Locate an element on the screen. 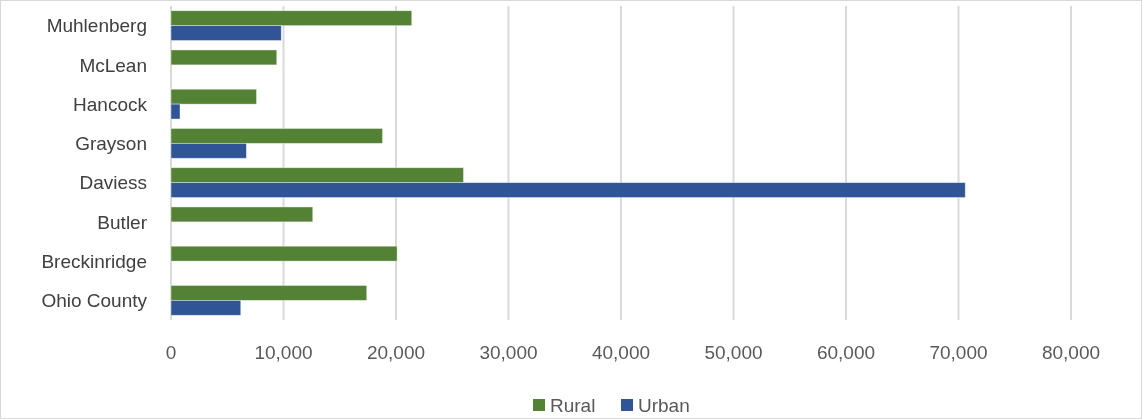 The width and height of the screenshot is (1142, 419). y-tick-label: Hancock is located at coordinates (110, 104).